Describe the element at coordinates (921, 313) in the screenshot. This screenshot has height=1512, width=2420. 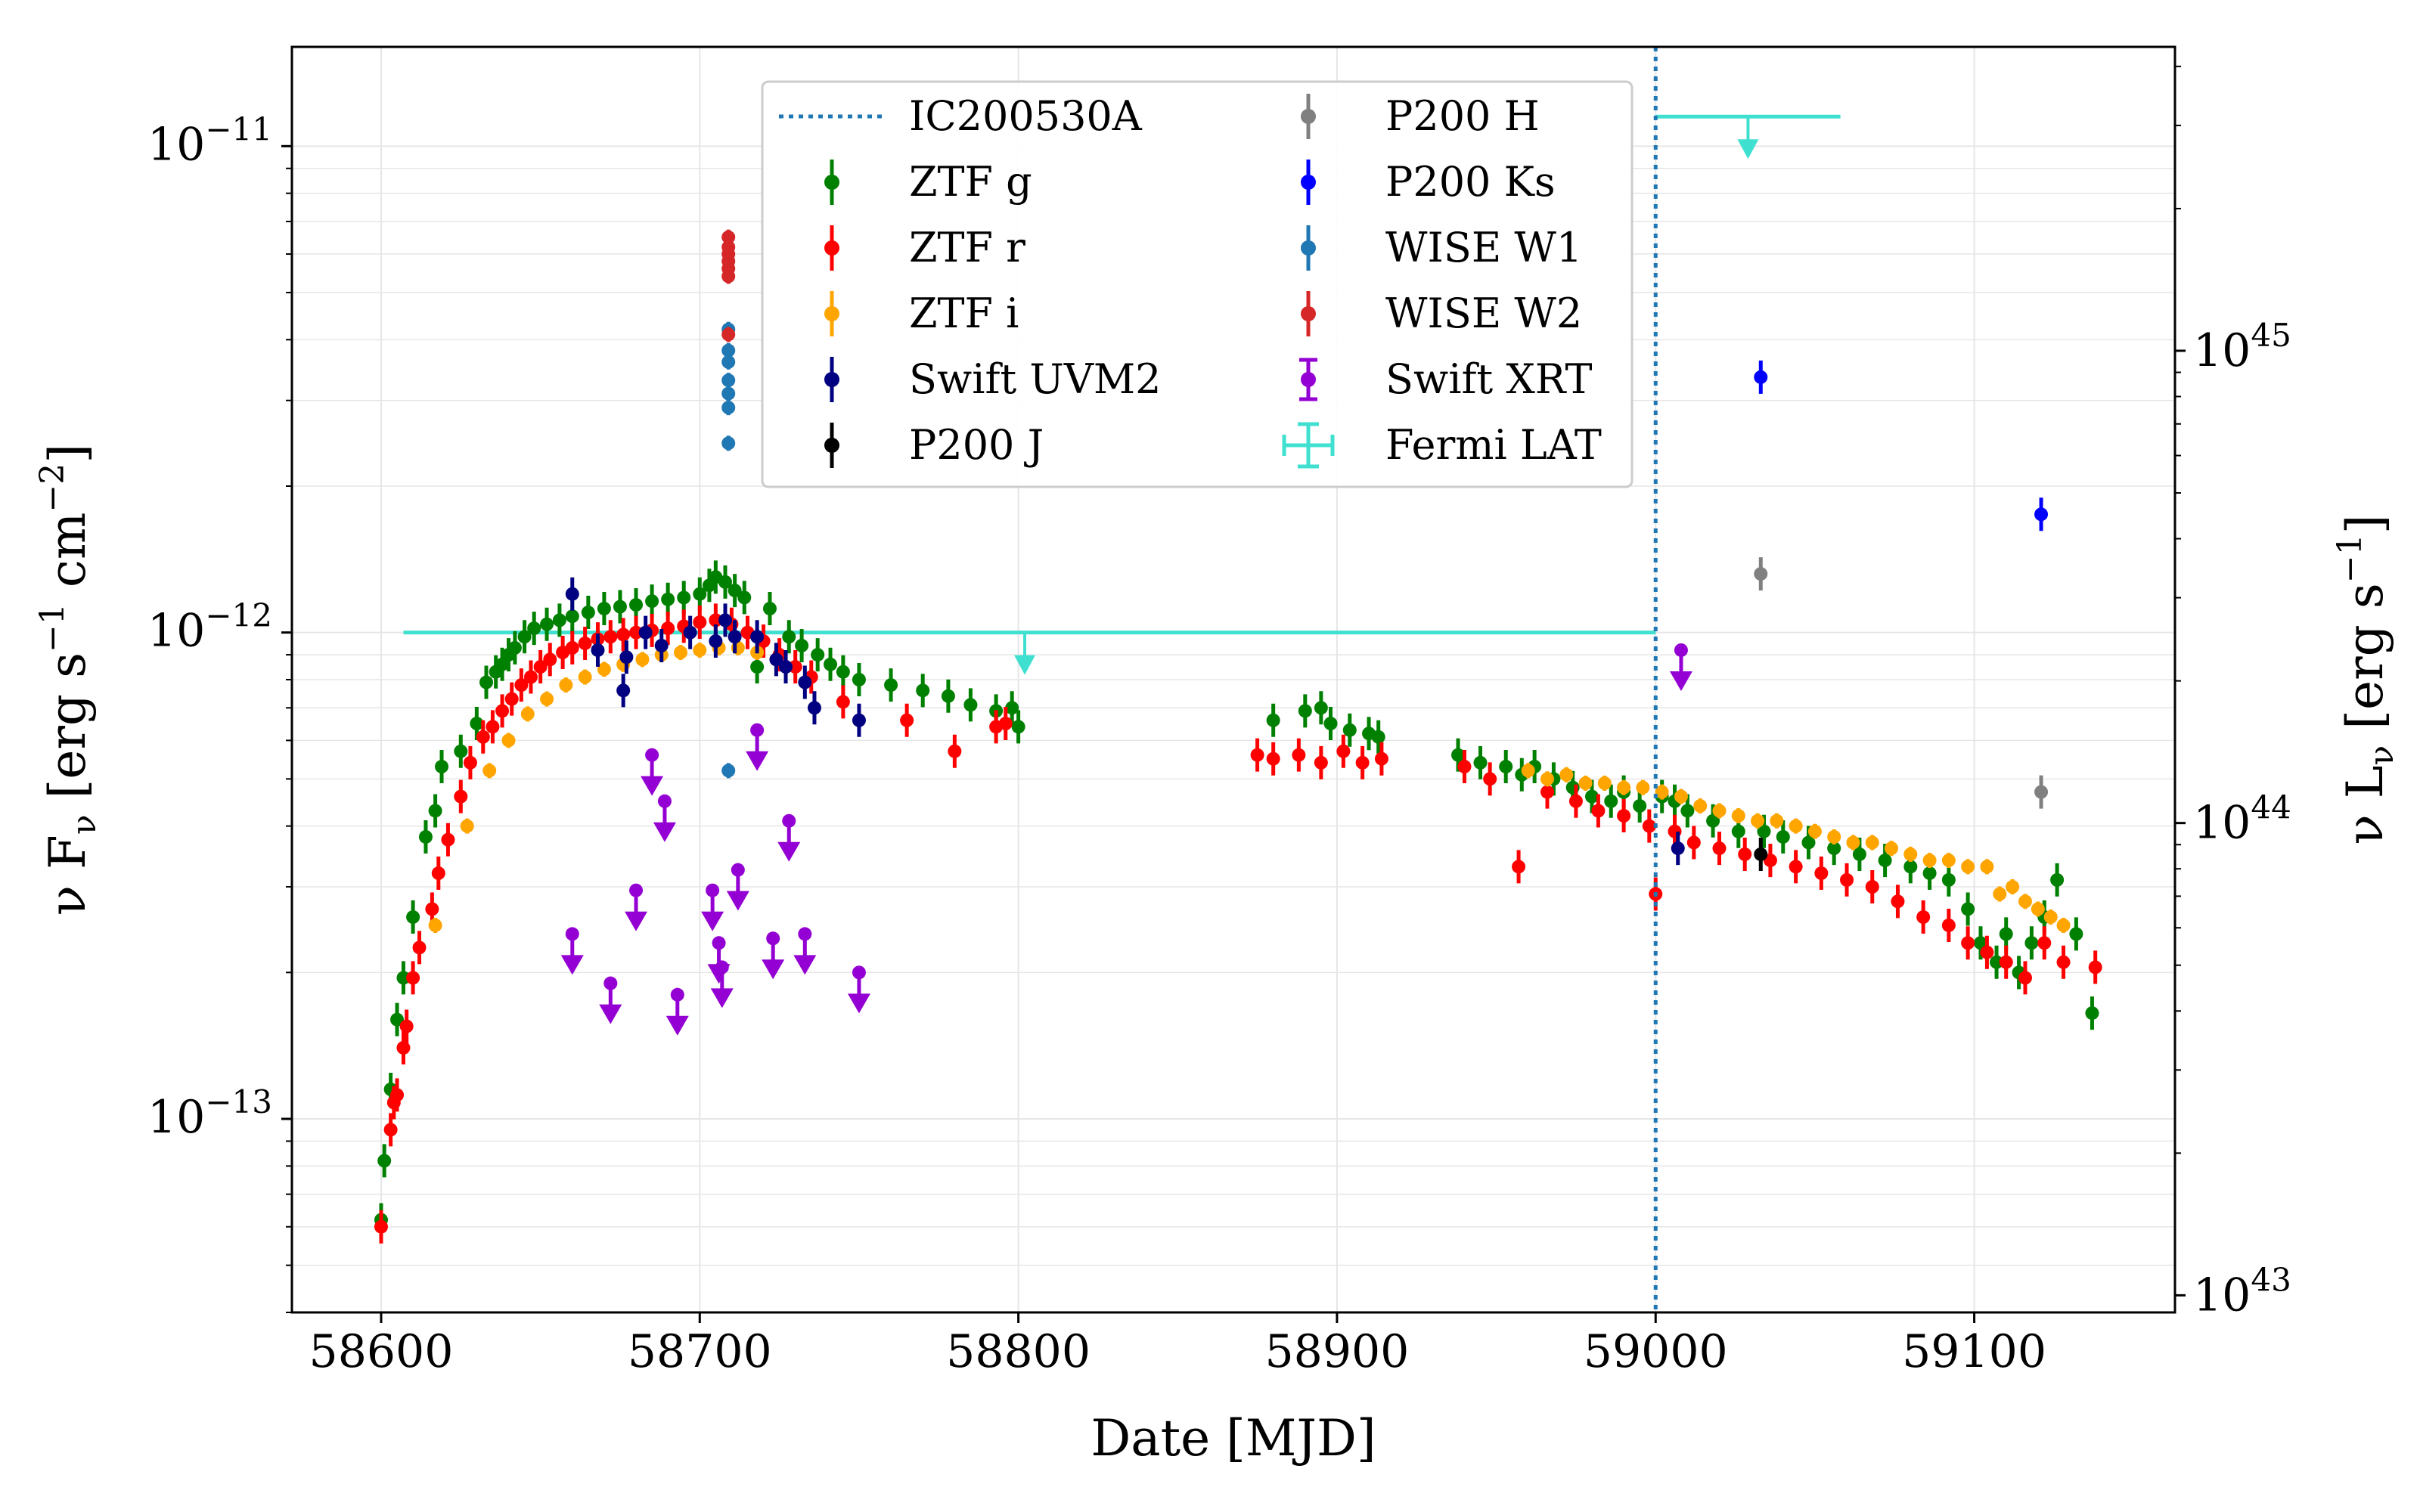
I see `legend-item: ZTF i` at that location.